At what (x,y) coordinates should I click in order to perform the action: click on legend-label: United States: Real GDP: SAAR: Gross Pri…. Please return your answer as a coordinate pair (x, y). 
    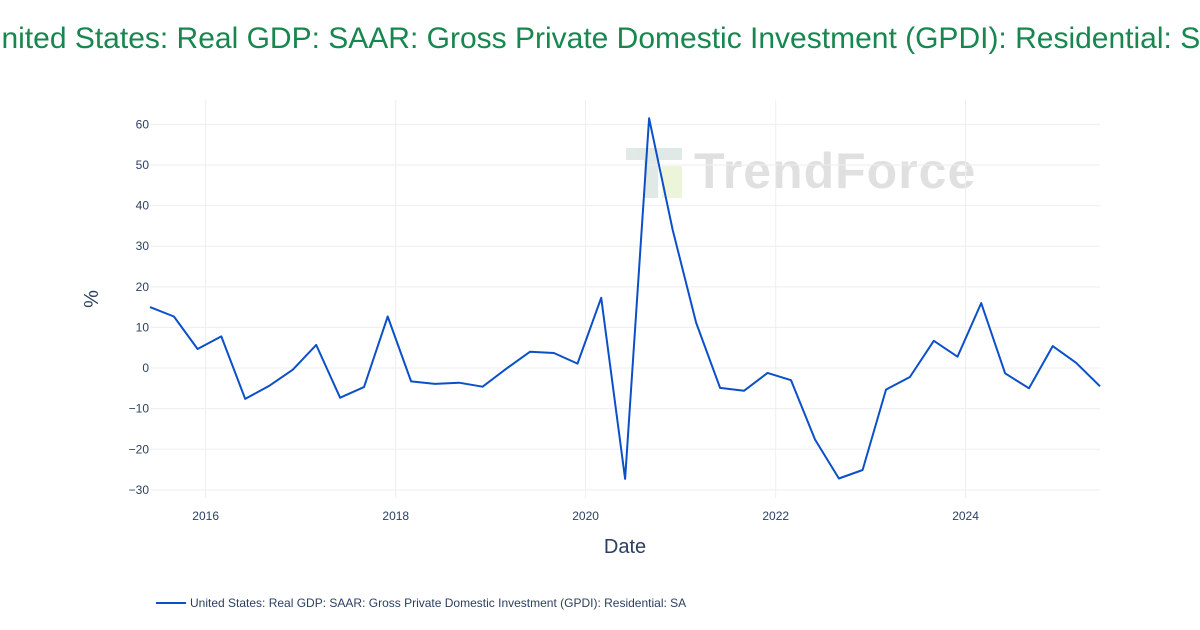
    Looking at the image, I should click on (438, 603).